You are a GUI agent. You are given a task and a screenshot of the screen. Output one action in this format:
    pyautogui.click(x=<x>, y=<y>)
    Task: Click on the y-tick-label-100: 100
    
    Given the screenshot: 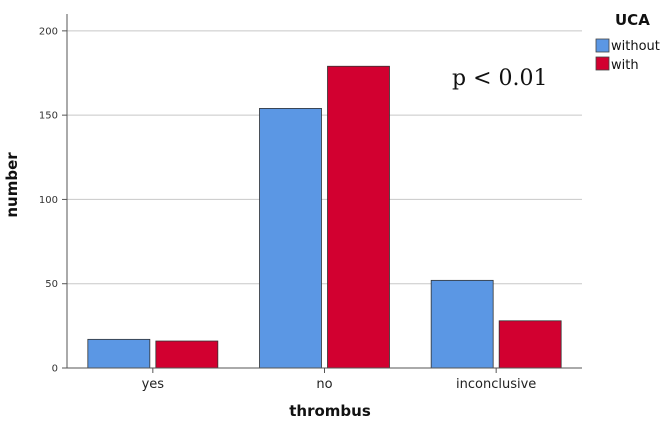 What is the action you would take?
    pyautogui.click(x=48, y=200)
    